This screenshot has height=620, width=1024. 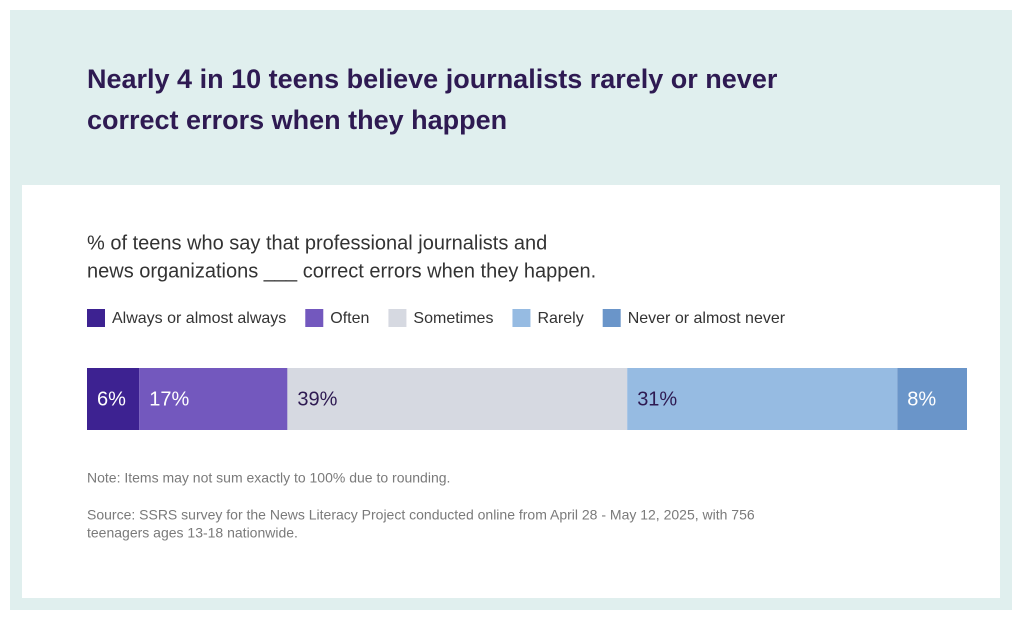 I want to click on legend-label: Sometimes, so click(x=453, y=318).